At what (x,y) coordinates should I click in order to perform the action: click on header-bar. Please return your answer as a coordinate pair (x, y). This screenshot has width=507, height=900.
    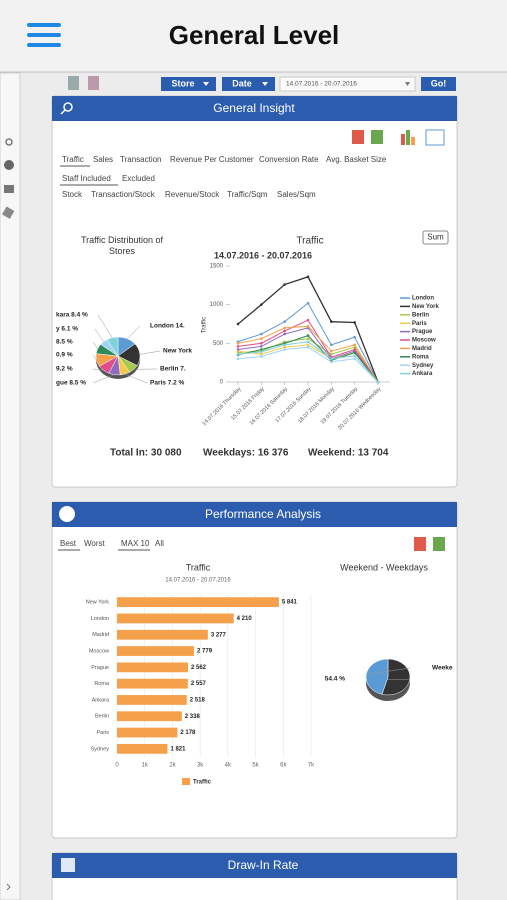
    Looking at the image, I should click on (253, 36).